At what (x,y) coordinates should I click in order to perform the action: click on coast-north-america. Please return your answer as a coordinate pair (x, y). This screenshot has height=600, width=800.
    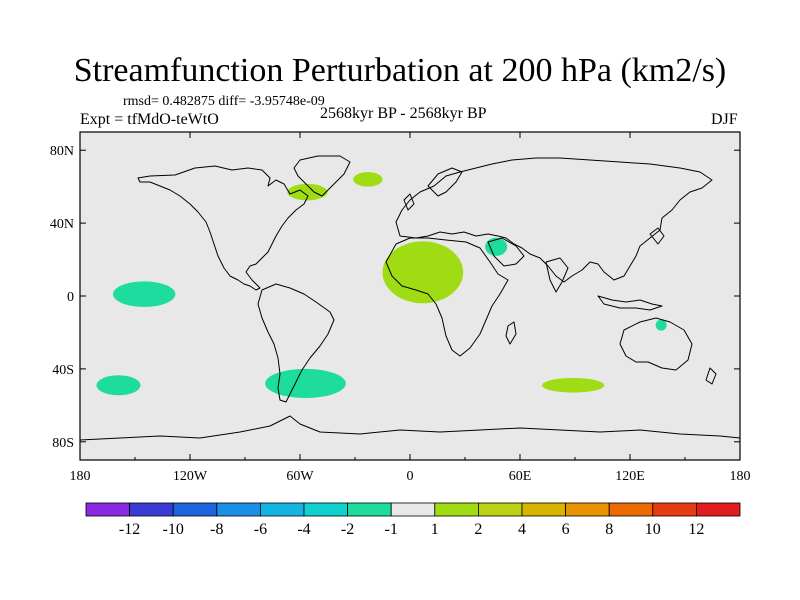
    Looking at the image, I should click on (223, 228).